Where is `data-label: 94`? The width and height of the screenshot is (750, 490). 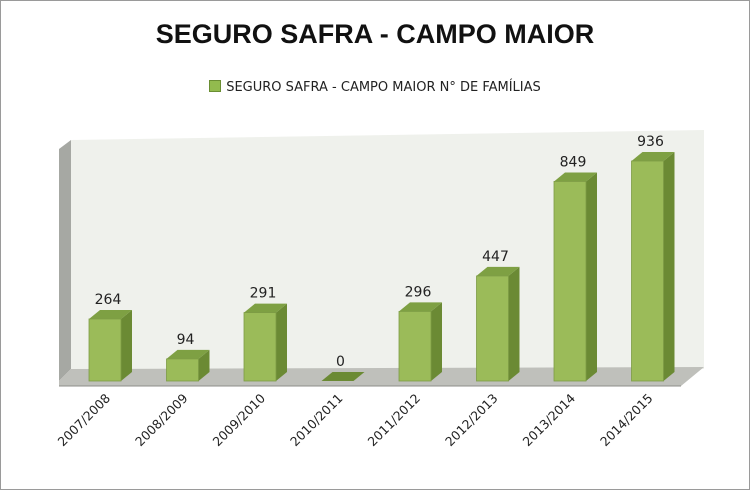
data-label: 94 is located at coordinates (186, 340).